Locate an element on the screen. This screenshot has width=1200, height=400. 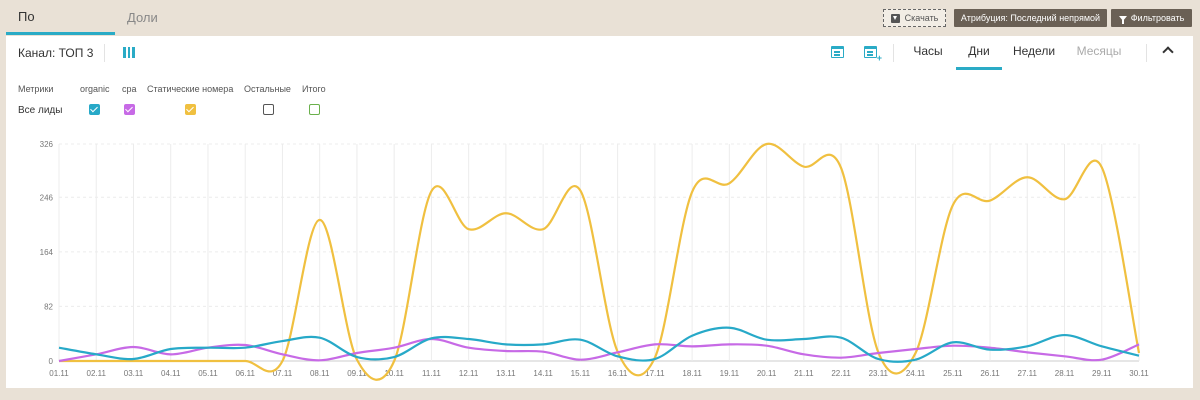
metrics-label: Метрики is located at coordinates (36, 89).